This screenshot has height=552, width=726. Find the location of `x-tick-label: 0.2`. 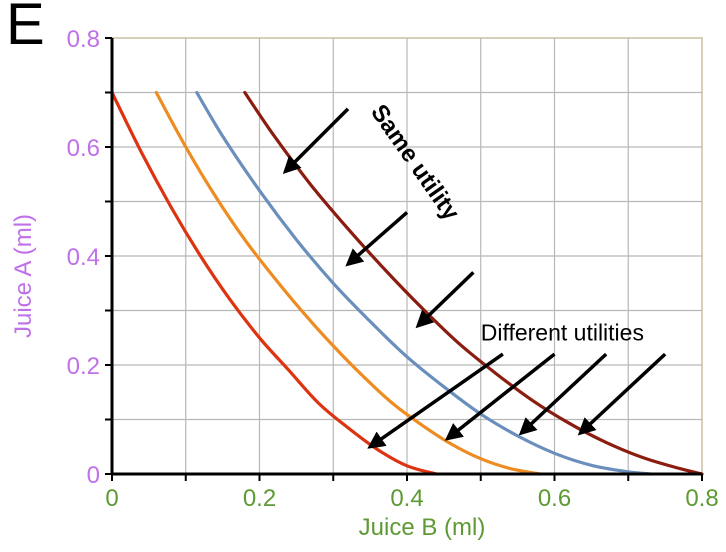

x-tick-label: 0.2 is located at coordinates (259, 498).